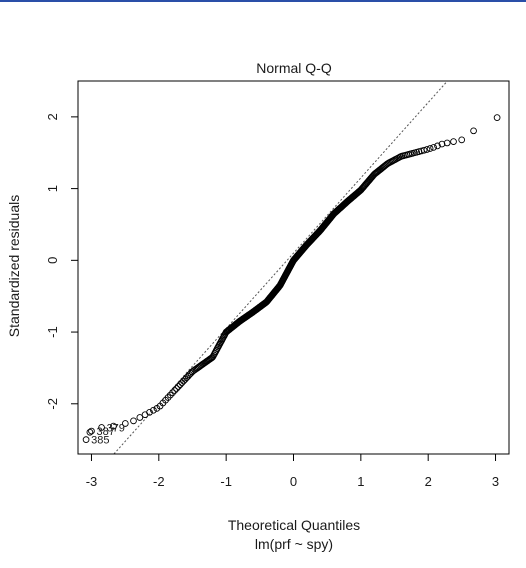  What do you see at coordinates (159, 481) in the screenshot?
I see `x-tick-label: -2` at bounding box center [159, 481].